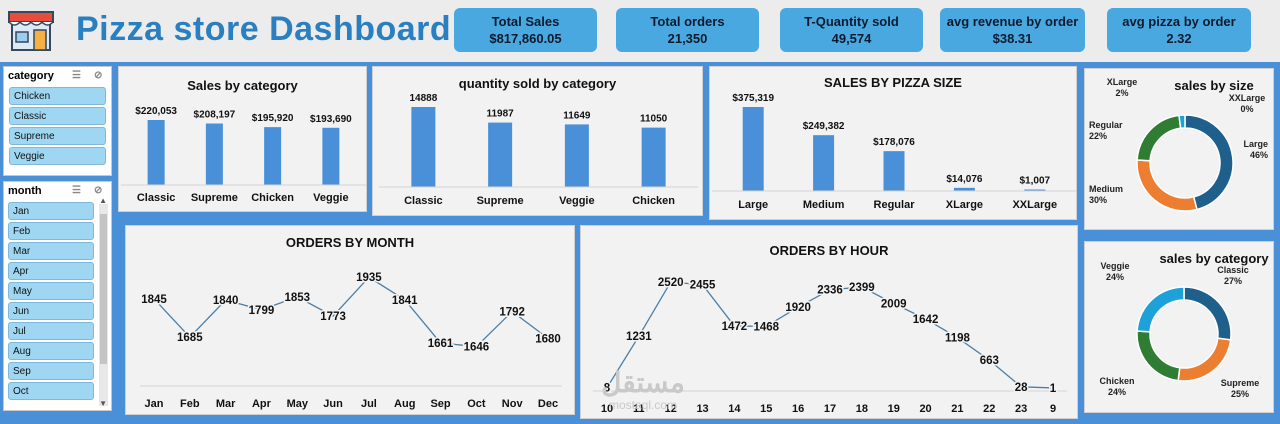  I want to click on x-tick-label: Aug, so click(404, 404).